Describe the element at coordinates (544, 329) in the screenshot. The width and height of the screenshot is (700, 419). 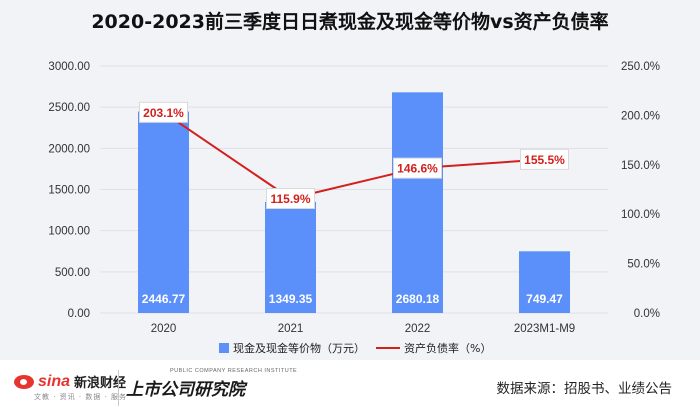
I see `x-tick-label: 2023M1-M9` at that location.